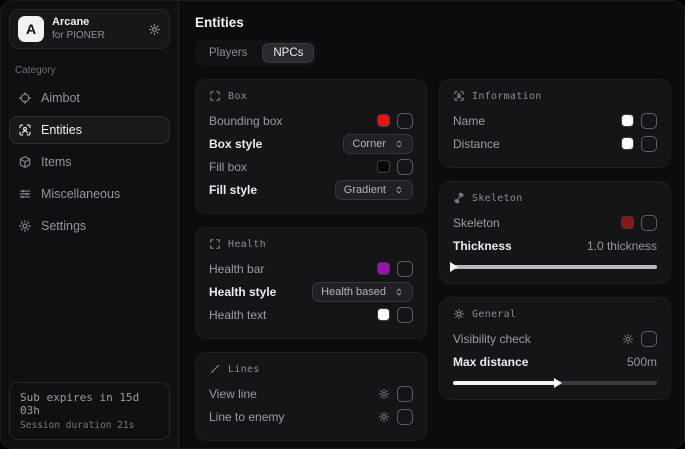 The width and height of the screenshot is (685, 449). I want to click on visibility-check-row: Visibility check, so click(555, 338).